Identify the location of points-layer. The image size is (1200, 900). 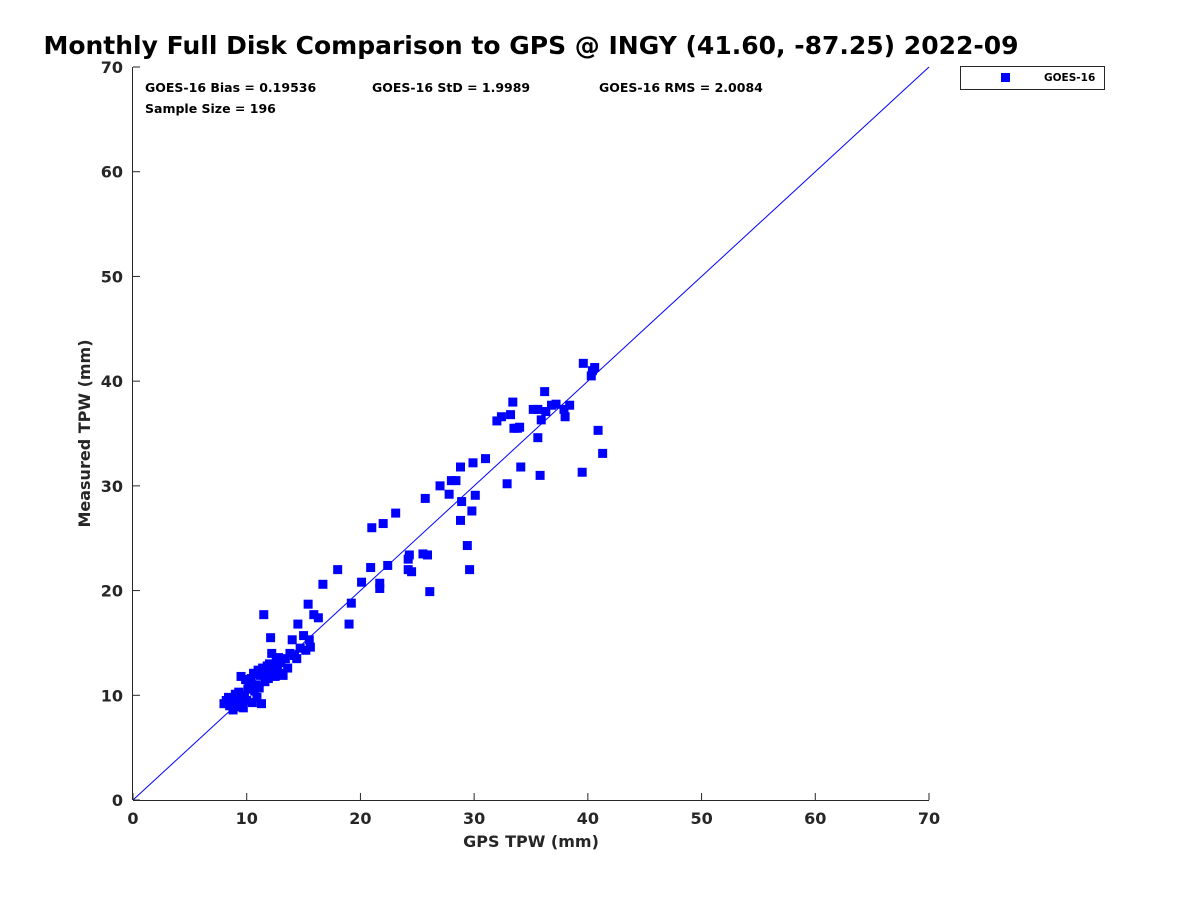
(413, 536).